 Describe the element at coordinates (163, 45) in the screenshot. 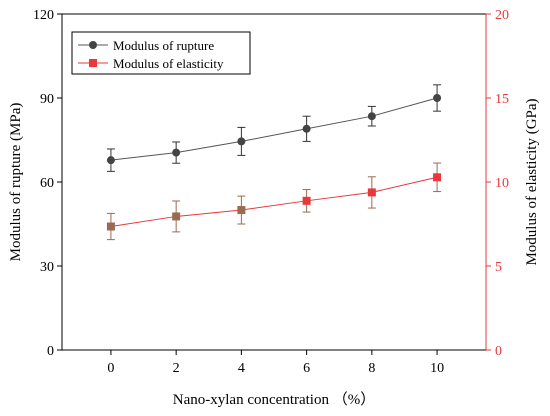

I see `legend-label: Modulus of rupture` at that location.